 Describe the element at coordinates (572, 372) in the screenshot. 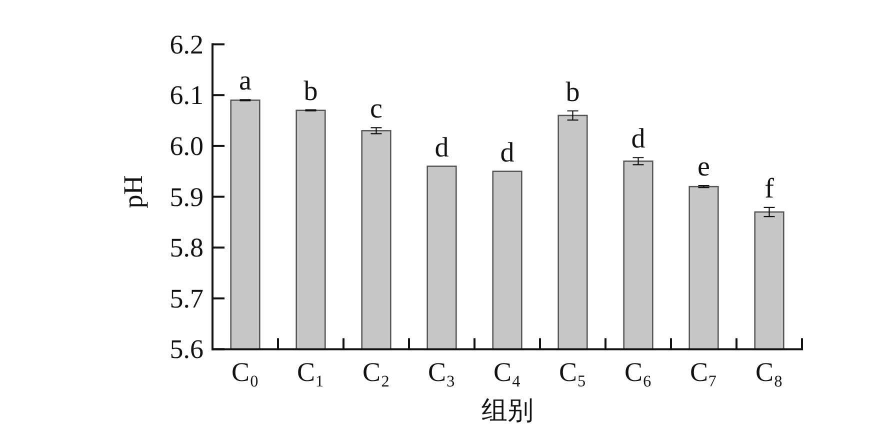

I see `x-tick-label: C₅` at that location.